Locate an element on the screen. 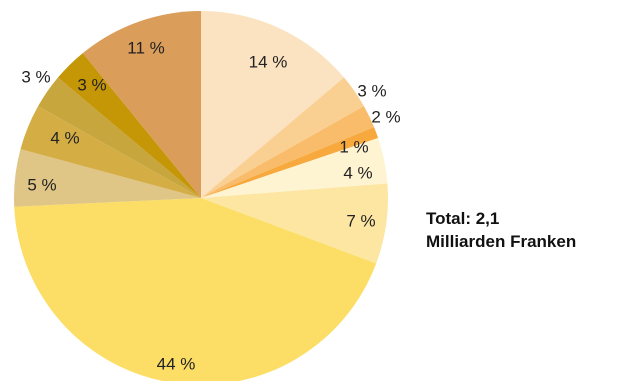 The width and height of the screenshot is (621, 381). total-line-1: Total: 2,1 is located at coordinates (463, 218).